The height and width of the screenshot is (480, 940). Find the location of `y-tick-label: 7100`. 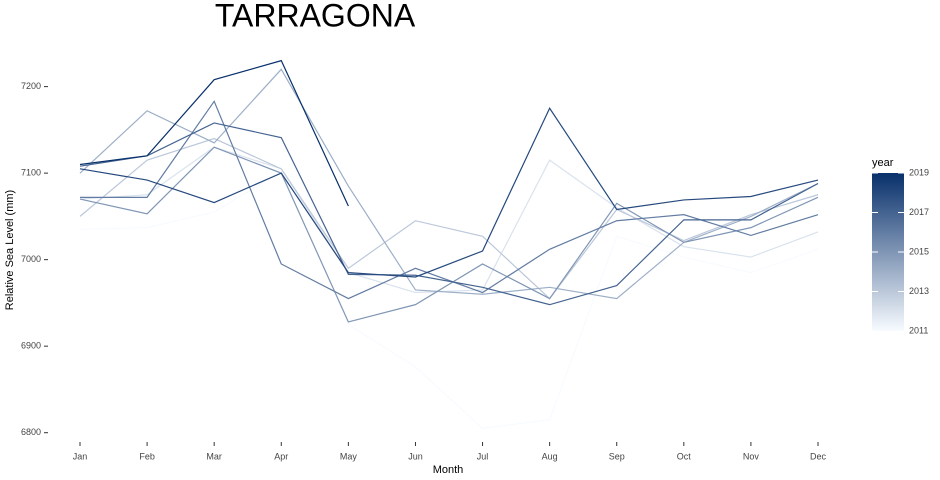

y-tick-label: 7100 is located at coordinates (31, 173).